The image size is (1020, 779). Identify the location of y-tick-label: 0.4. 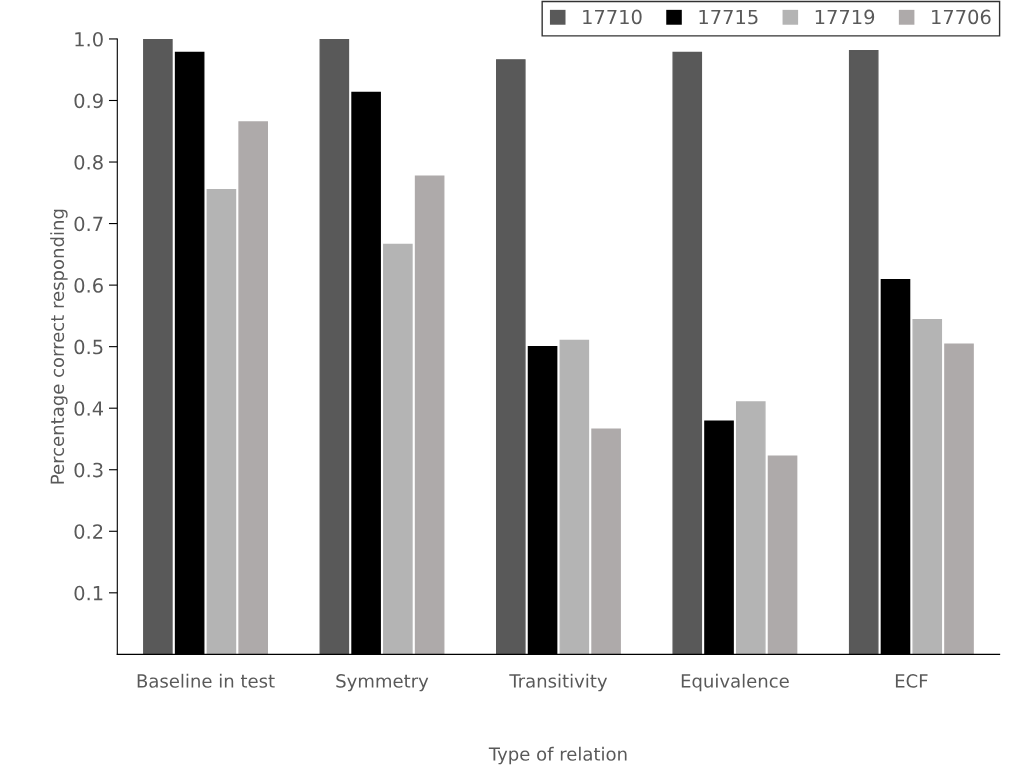
(89, 408).